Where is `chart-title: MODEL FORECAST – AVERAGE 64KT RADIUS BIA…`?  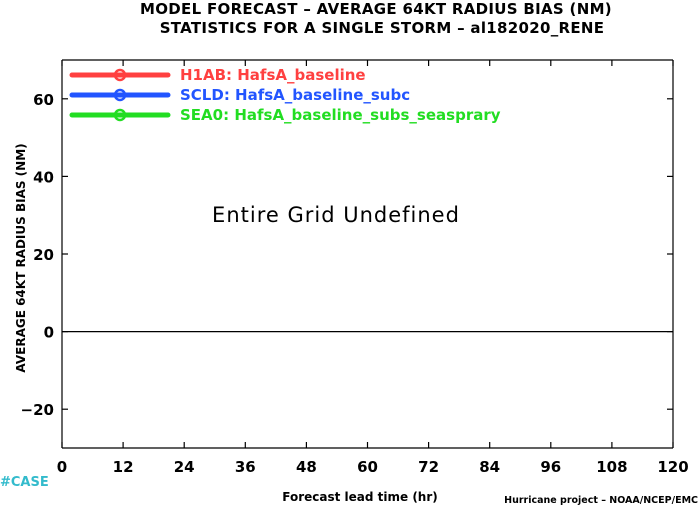 chart-title: MODEL FORECAST – AVERAGE 64KT RADIUS BIA… is located at coordinates (376, 9).